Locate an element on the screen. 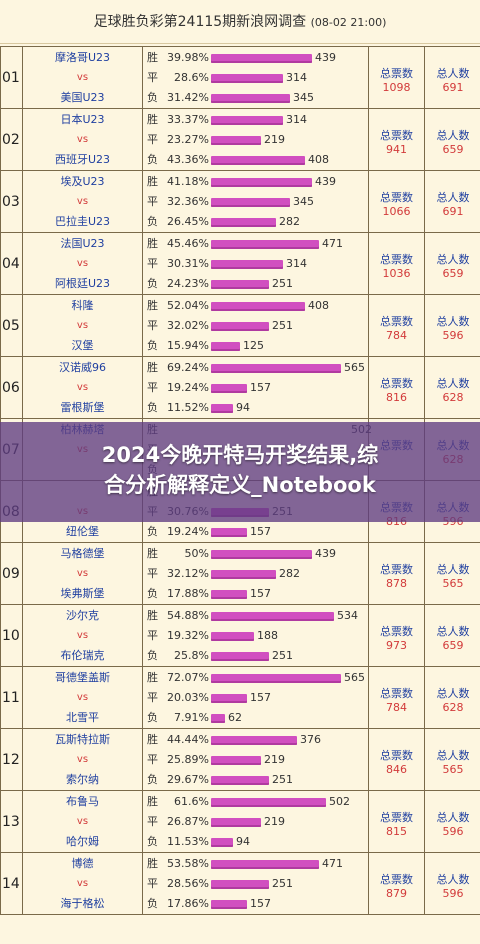 Image resolution: width=480 pixels, height=944 pixels. vote-distribution: 胜 53.58% 471 平 28.56% 251 负 17.86% 157 is located at coordinates (256, 883).